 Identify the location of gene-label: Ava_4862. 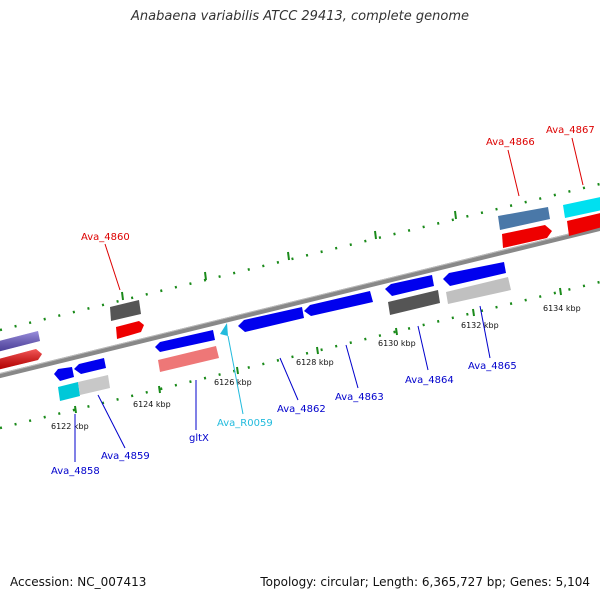
(301, 409).